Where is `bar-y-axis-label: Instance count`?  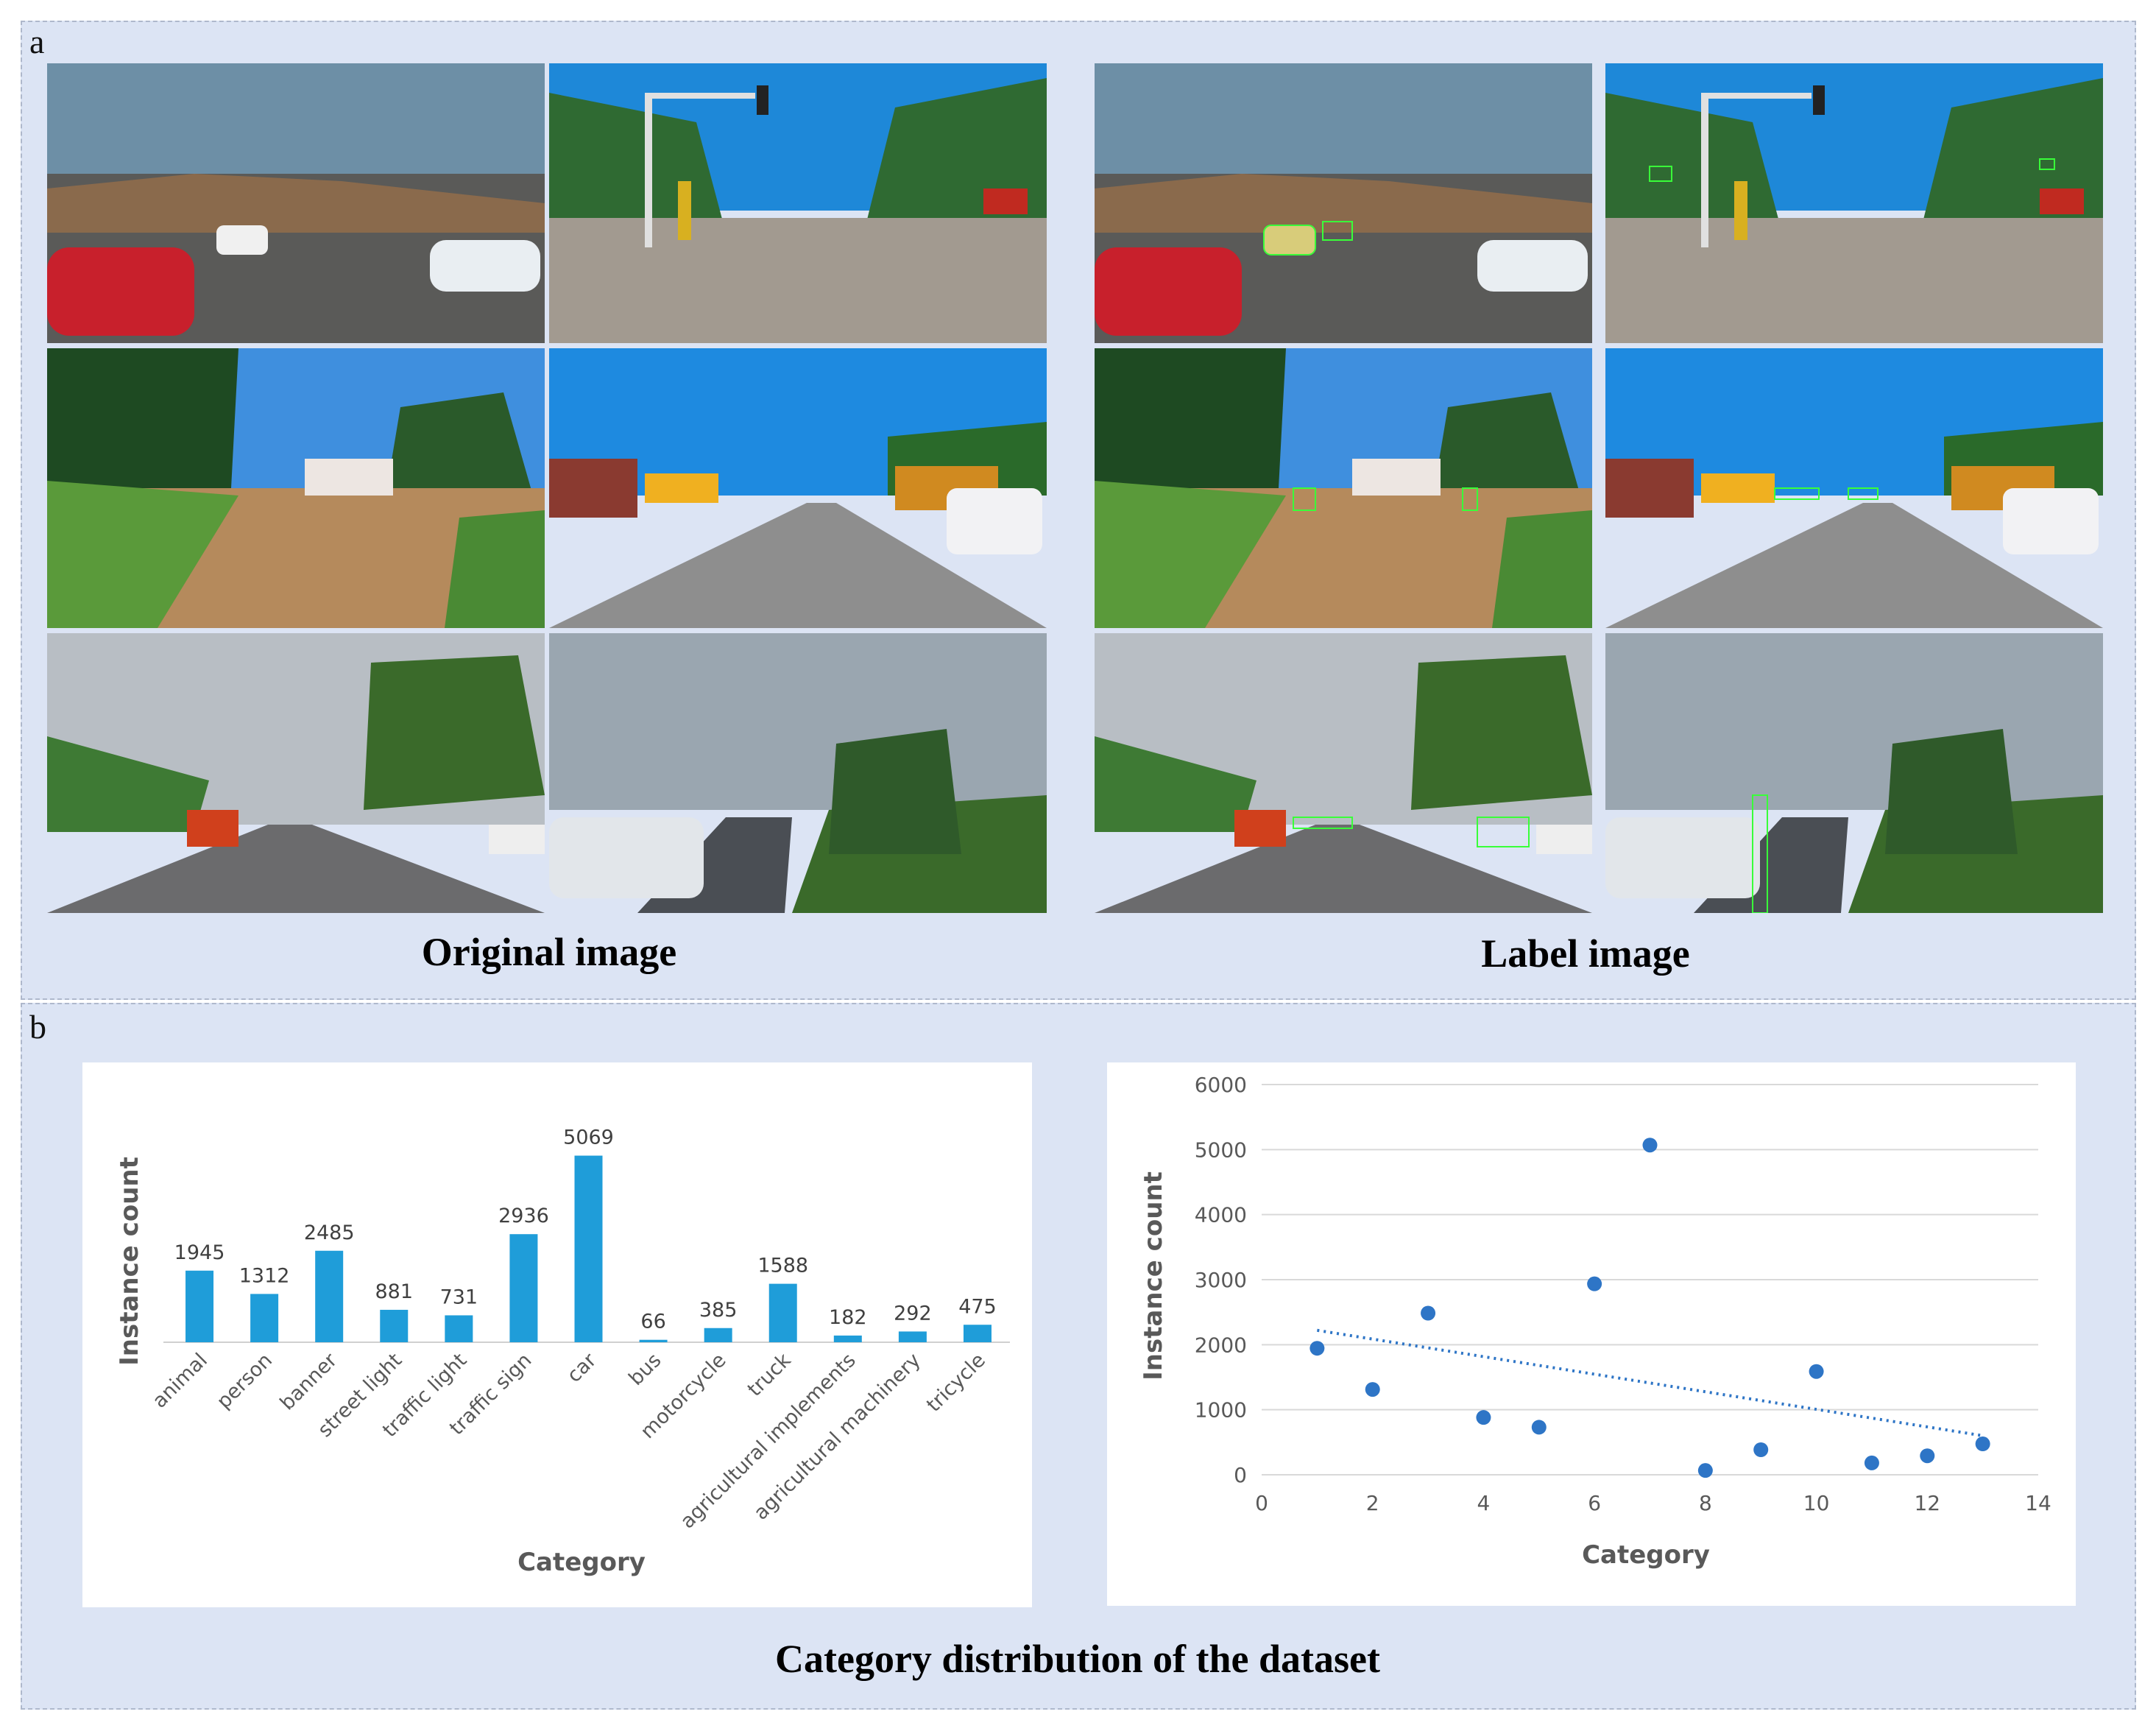
bar-y-axis-label: Instance count is located at coordinates (129, 1261).